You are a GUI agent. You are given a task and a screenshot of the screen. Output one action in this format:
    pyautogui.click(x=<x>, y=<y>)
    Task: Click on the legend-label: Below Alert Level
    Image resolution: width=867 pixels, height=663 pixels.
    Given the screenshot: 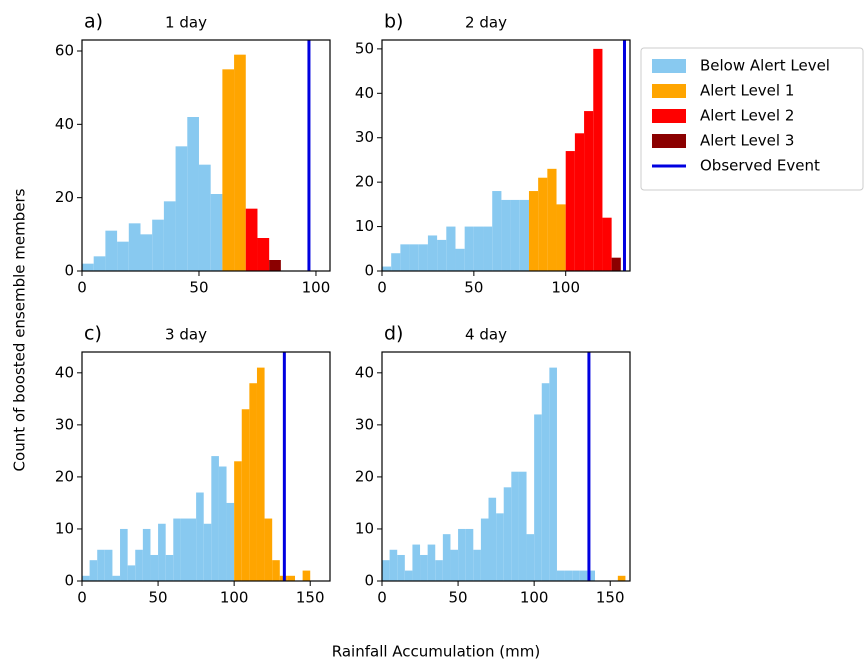 What is the action you would take?
    pyautogui.click(x=765, y=66)
    